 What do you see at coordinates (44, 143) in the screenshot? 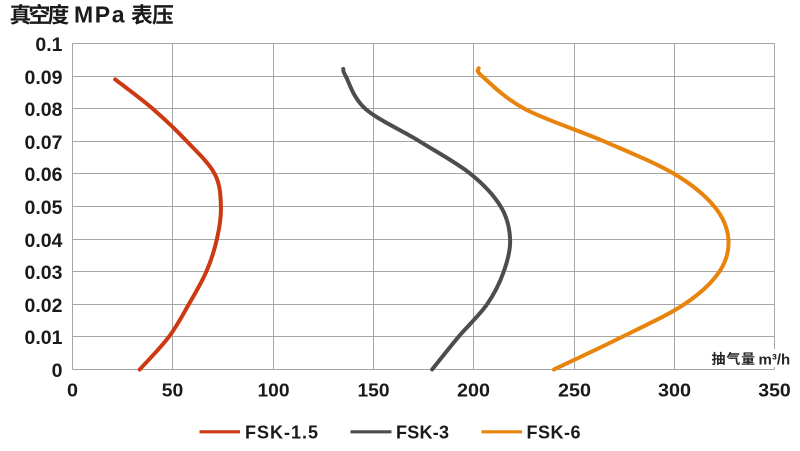
I see `svg-text: 0.07` at bounding box center [44, 143].